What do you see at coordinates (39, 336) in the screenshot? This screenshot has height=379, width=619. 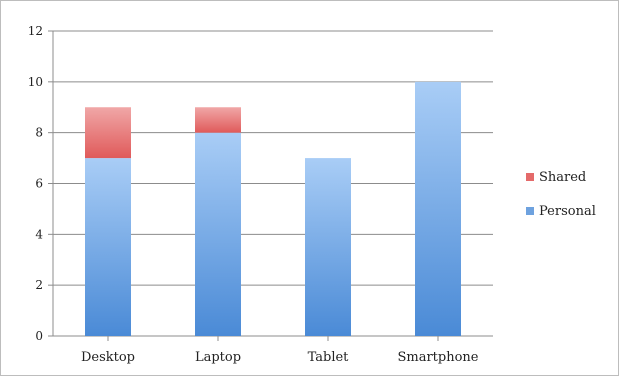 I see `y-tick-label: 0` at bounding box center [39, 336].